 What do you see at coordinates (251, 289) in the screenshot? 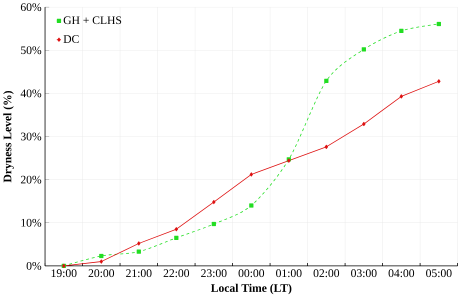
I see `x-axis-title: Local Time (LT)` at bounding box center [251, 289].